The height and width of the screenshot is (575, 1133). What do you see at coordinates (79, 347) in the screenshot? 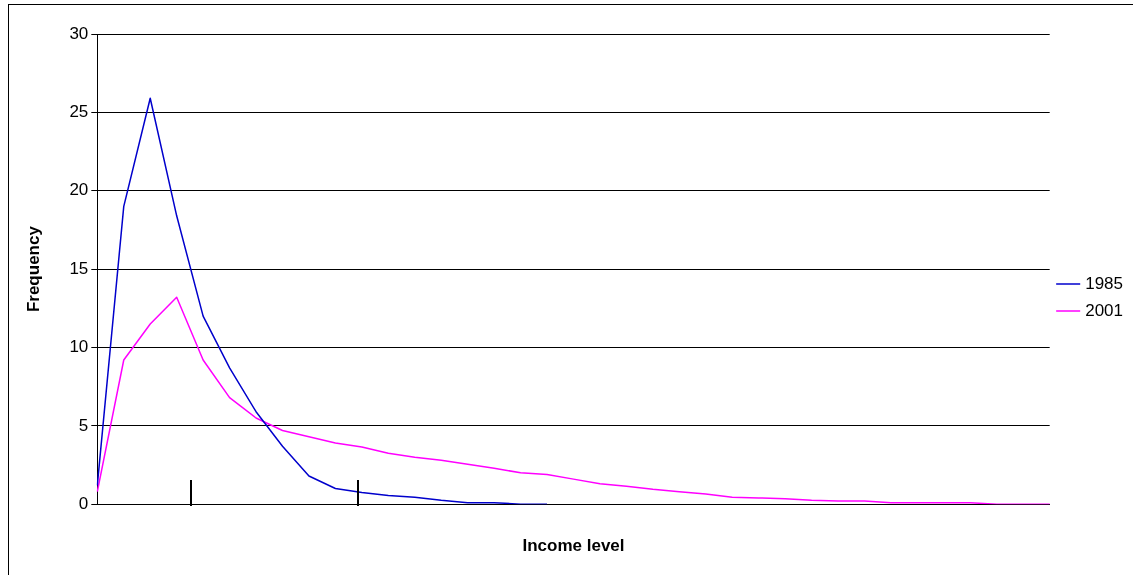
I see `y-tick-label: 10` at bounding box center [79, 347].